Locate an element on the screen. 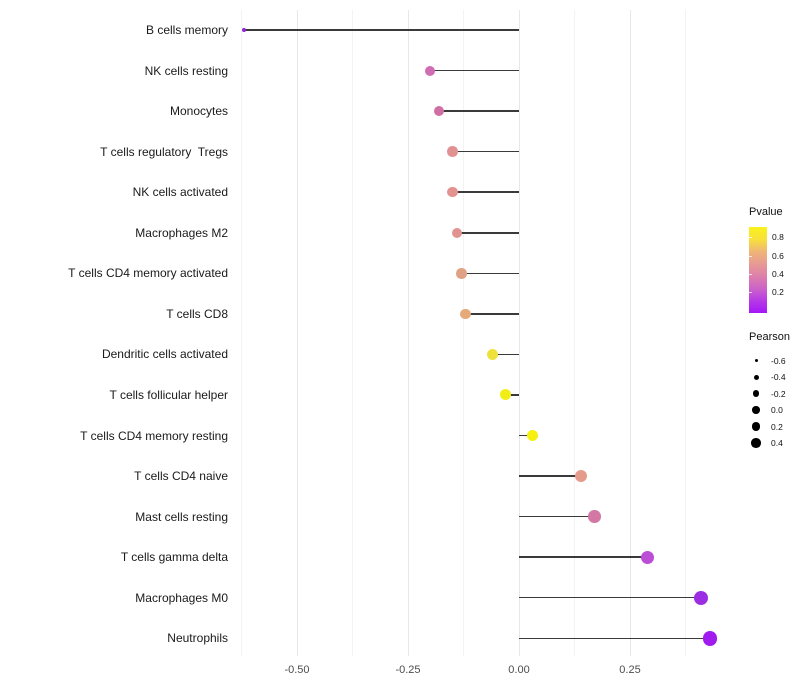 This screenshot has height=700, width=800. size-legend-label: 0.0 is located at coordinates (777, 410).